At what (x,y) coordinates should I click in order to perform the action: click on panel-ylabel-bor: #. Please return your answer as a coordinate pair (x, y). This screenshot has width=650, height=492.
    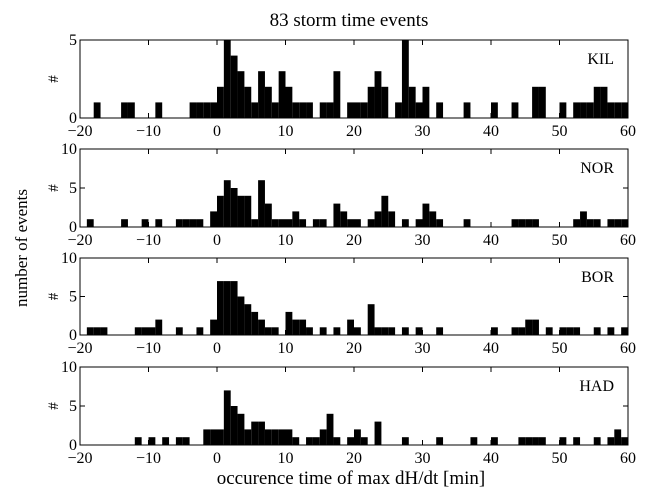
    Looking at the image, I should click on (54, 296).